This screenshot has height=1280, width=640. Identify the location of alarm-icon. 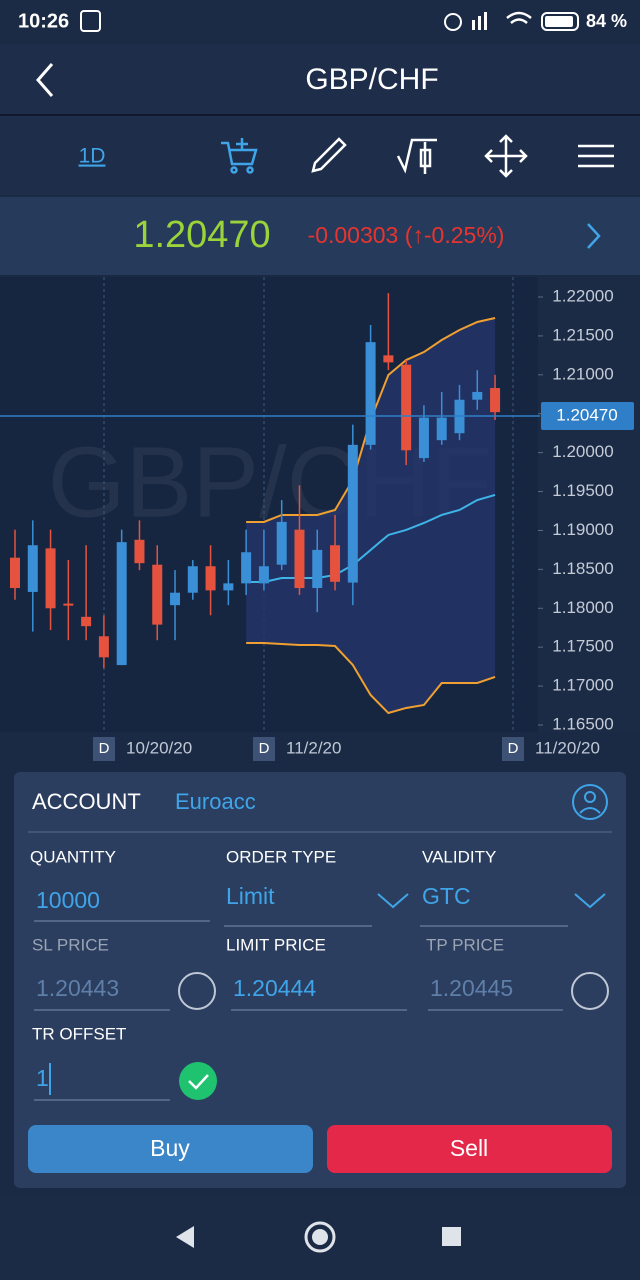
(453, 22).